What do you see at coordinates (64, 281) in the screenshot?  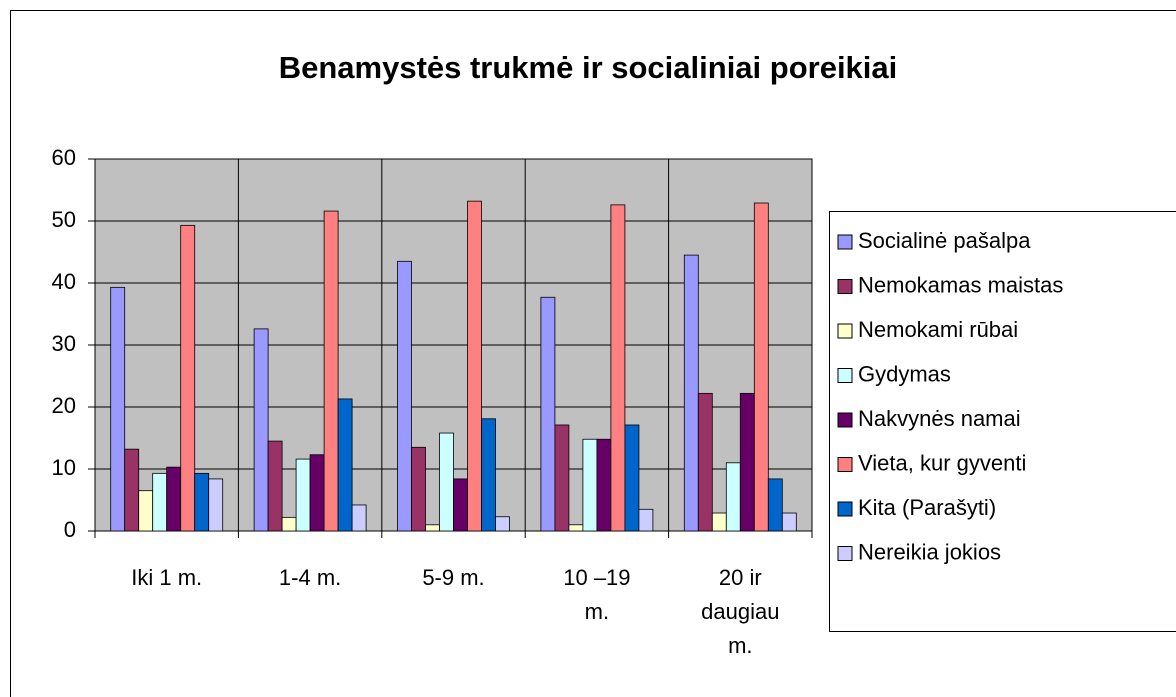 I see `y-tick-label: 40` at bounding box center [64, 281].